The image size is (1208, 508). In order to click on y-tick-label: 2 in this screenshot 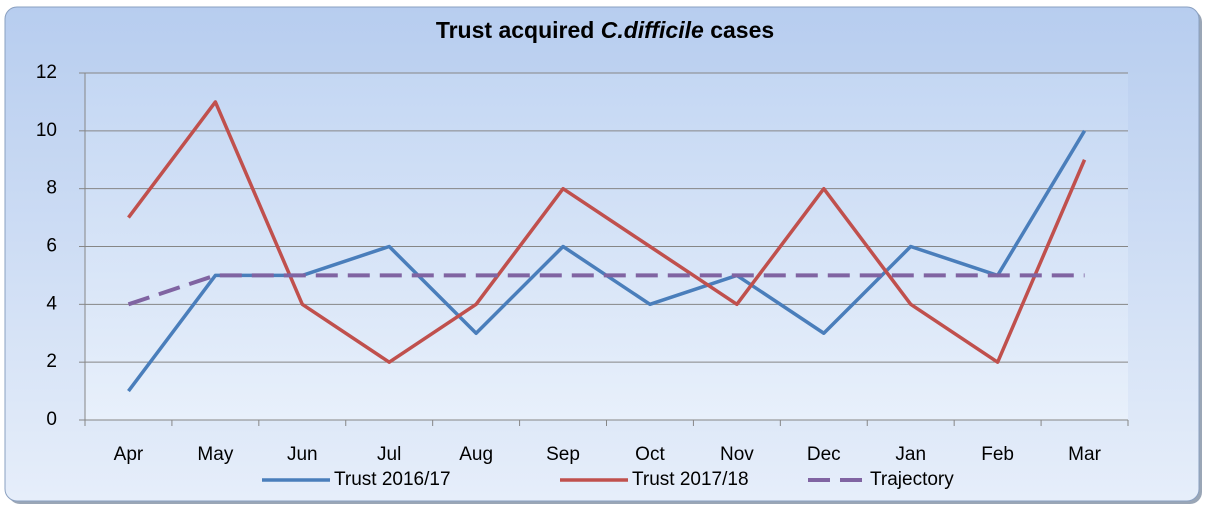, I will do `click(51, 361)`.